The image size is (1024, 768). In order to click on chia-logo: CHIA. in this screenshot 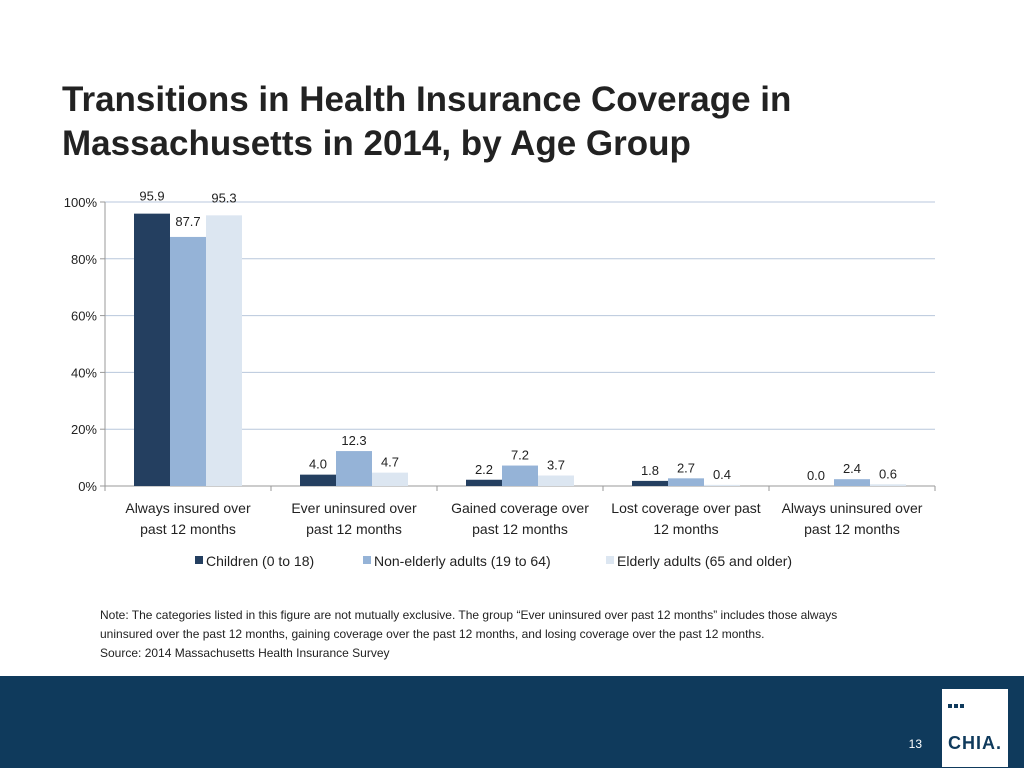, I will do `click(975, 728)`.